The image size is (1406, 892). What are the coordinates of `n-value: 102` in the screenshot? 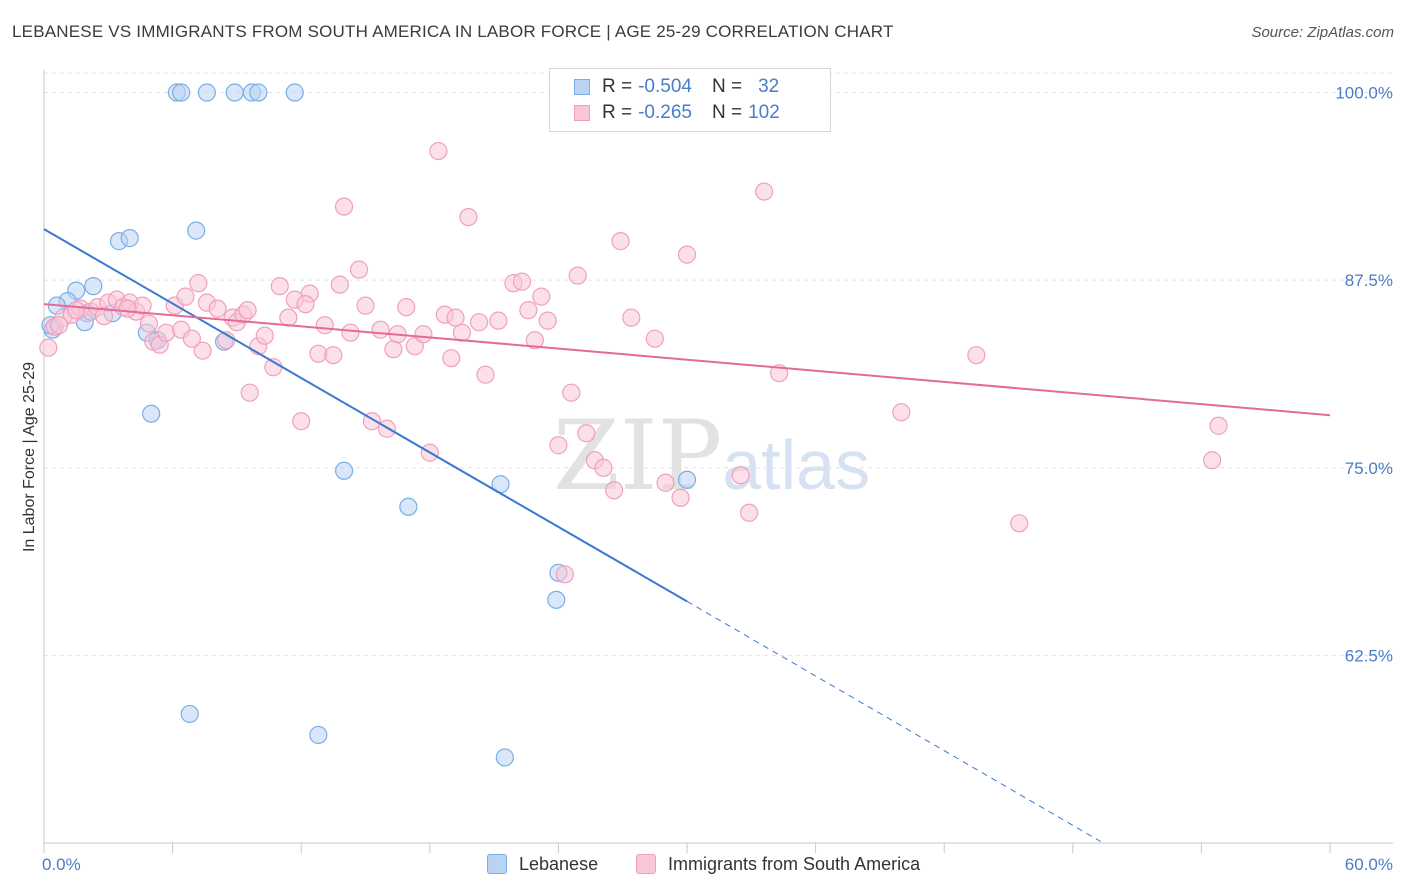 It's located at (764, 112).